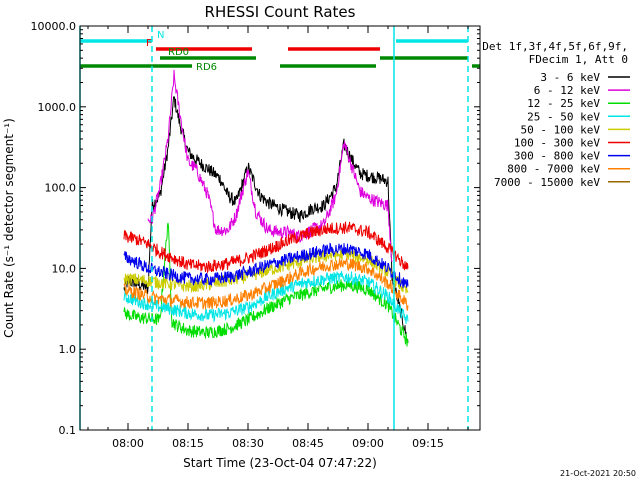 This screenshot has height=480, width=640. I want to click on attenuator-label-f: F, so click(149, 43).